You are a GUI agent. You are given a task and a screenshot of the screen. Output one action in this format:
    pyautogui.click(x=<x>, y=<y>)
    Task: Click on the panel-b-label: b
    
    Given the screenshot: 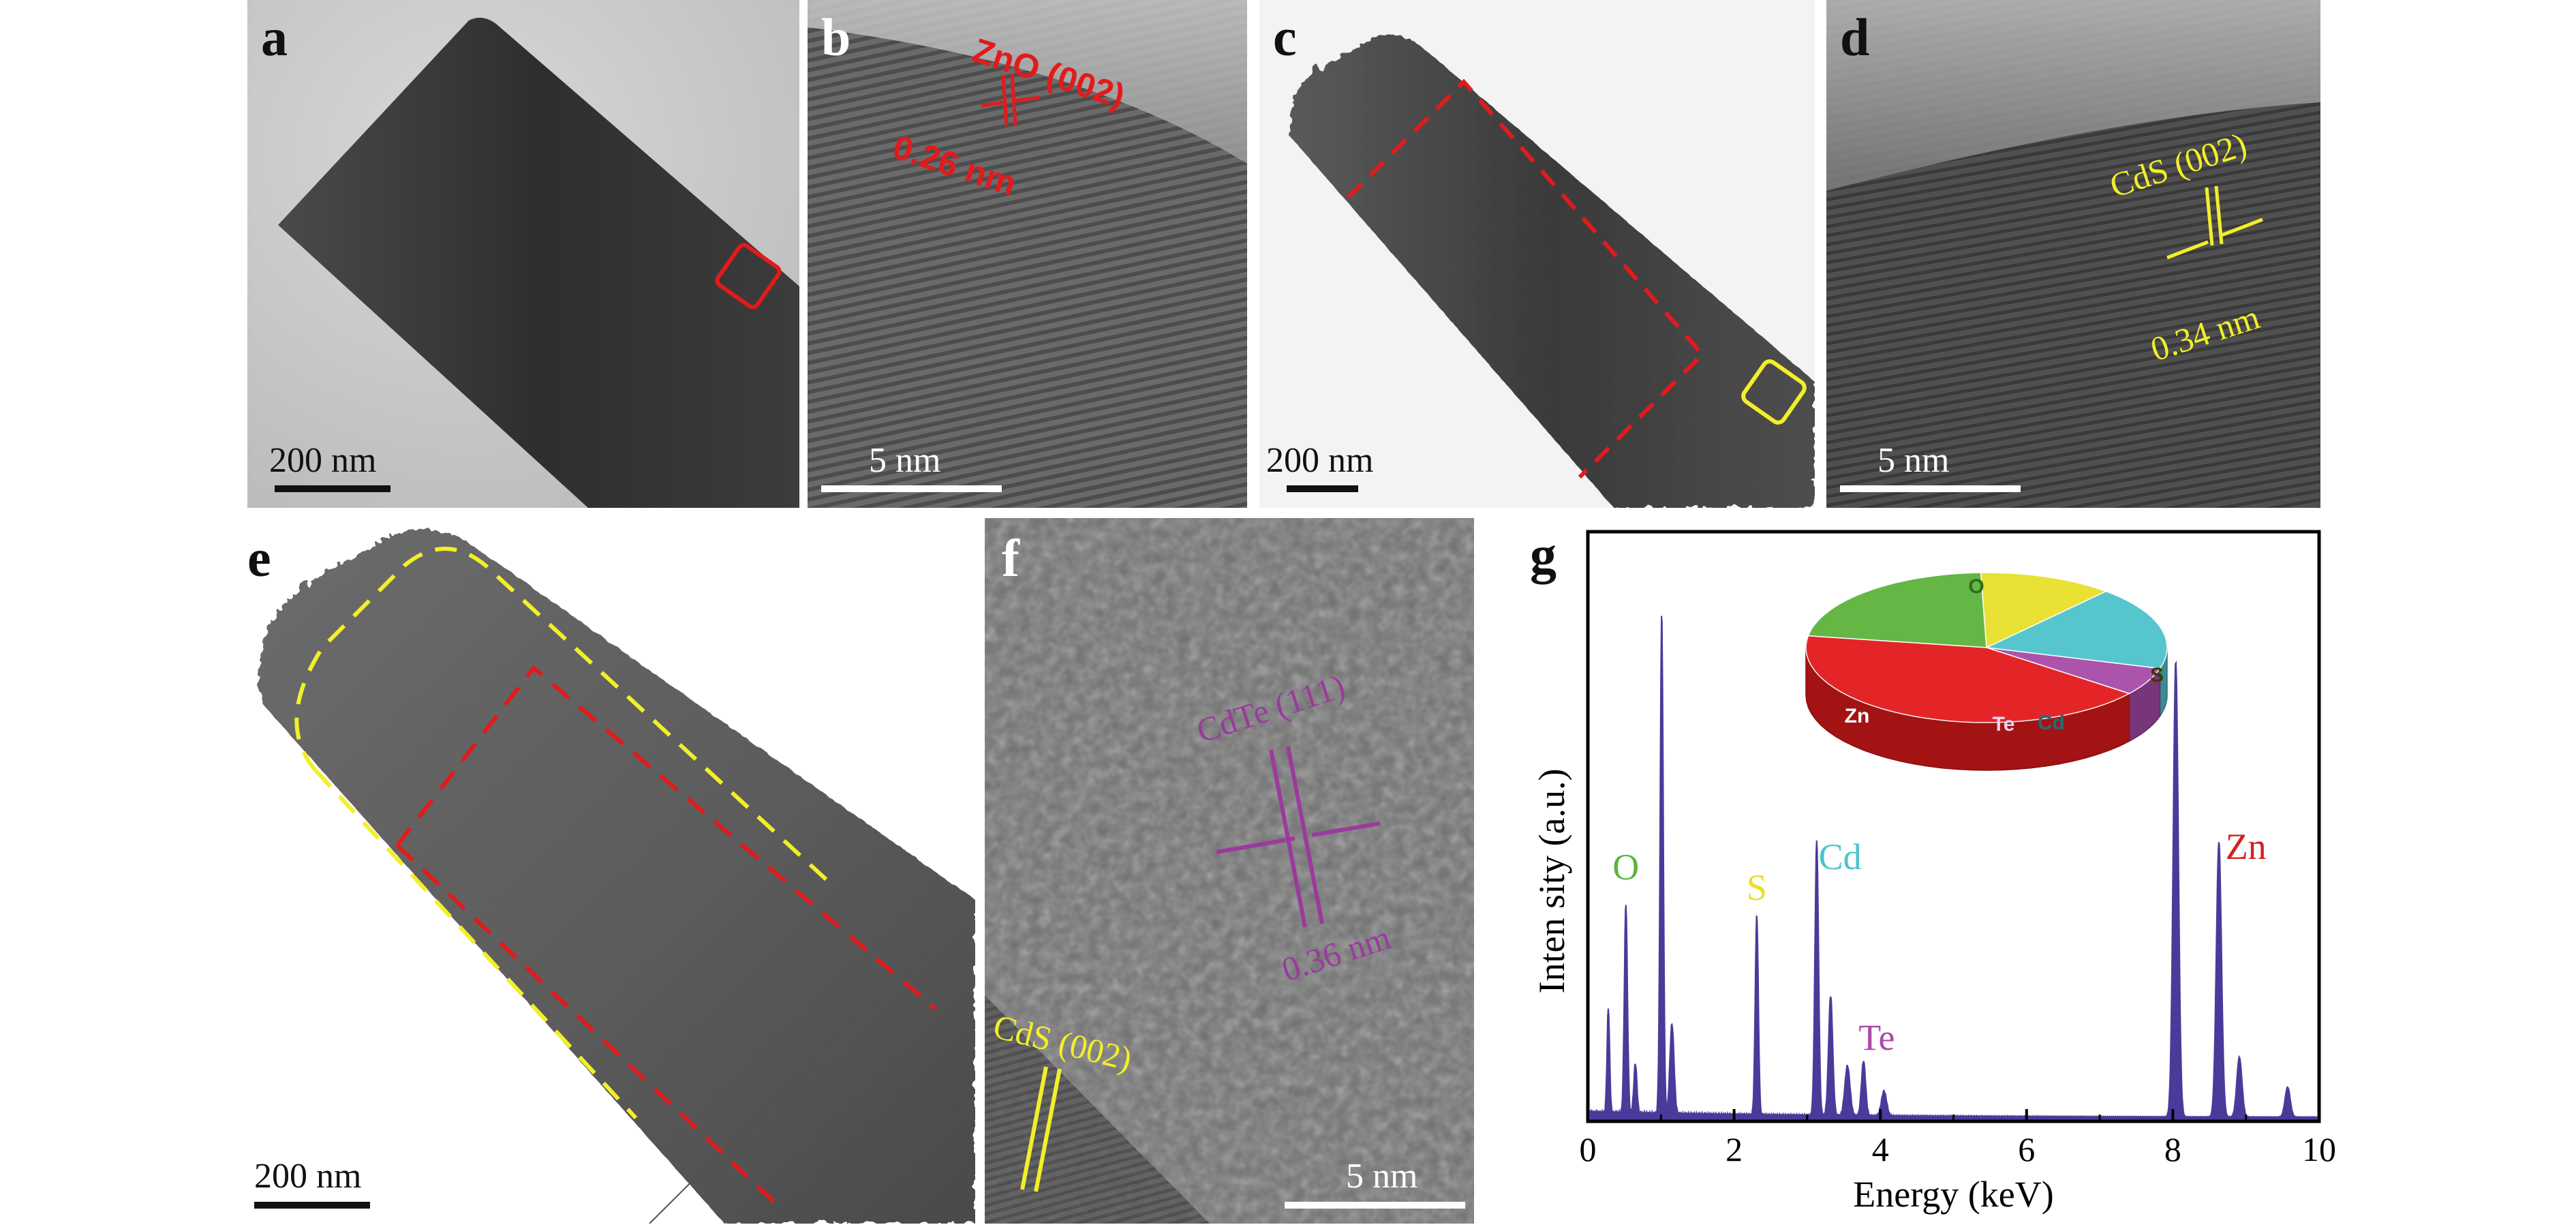 What is the action you would take?
    pyautogui.click(x=836, y=37)
    